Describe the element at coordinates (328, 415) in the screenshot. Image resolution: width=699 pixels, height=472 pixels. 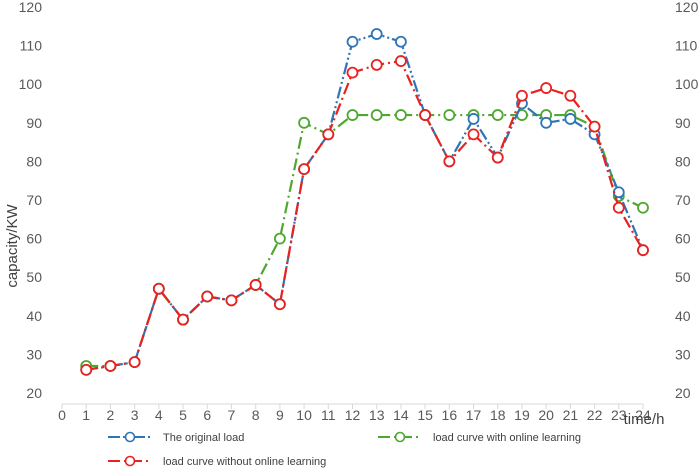
I see `x-tick-label: 11` at that location.